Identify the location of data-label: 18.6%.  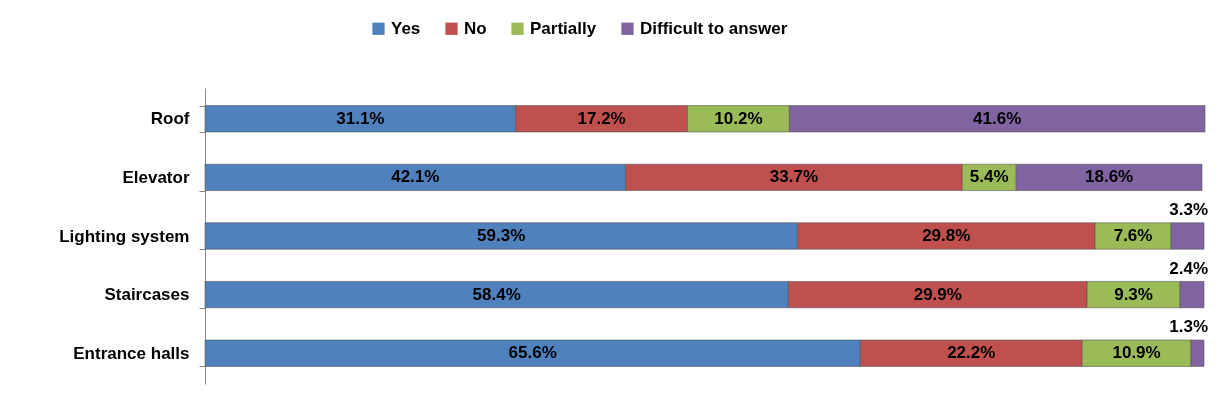
(1109, 177).